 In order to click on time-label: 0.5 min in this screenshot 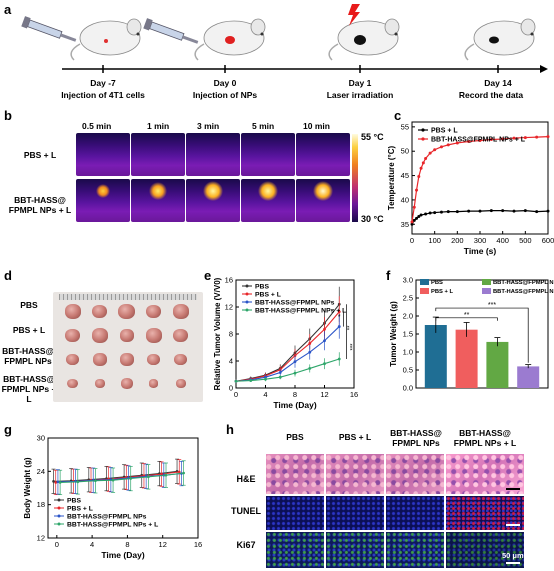, I will do `click(97, 126)`.